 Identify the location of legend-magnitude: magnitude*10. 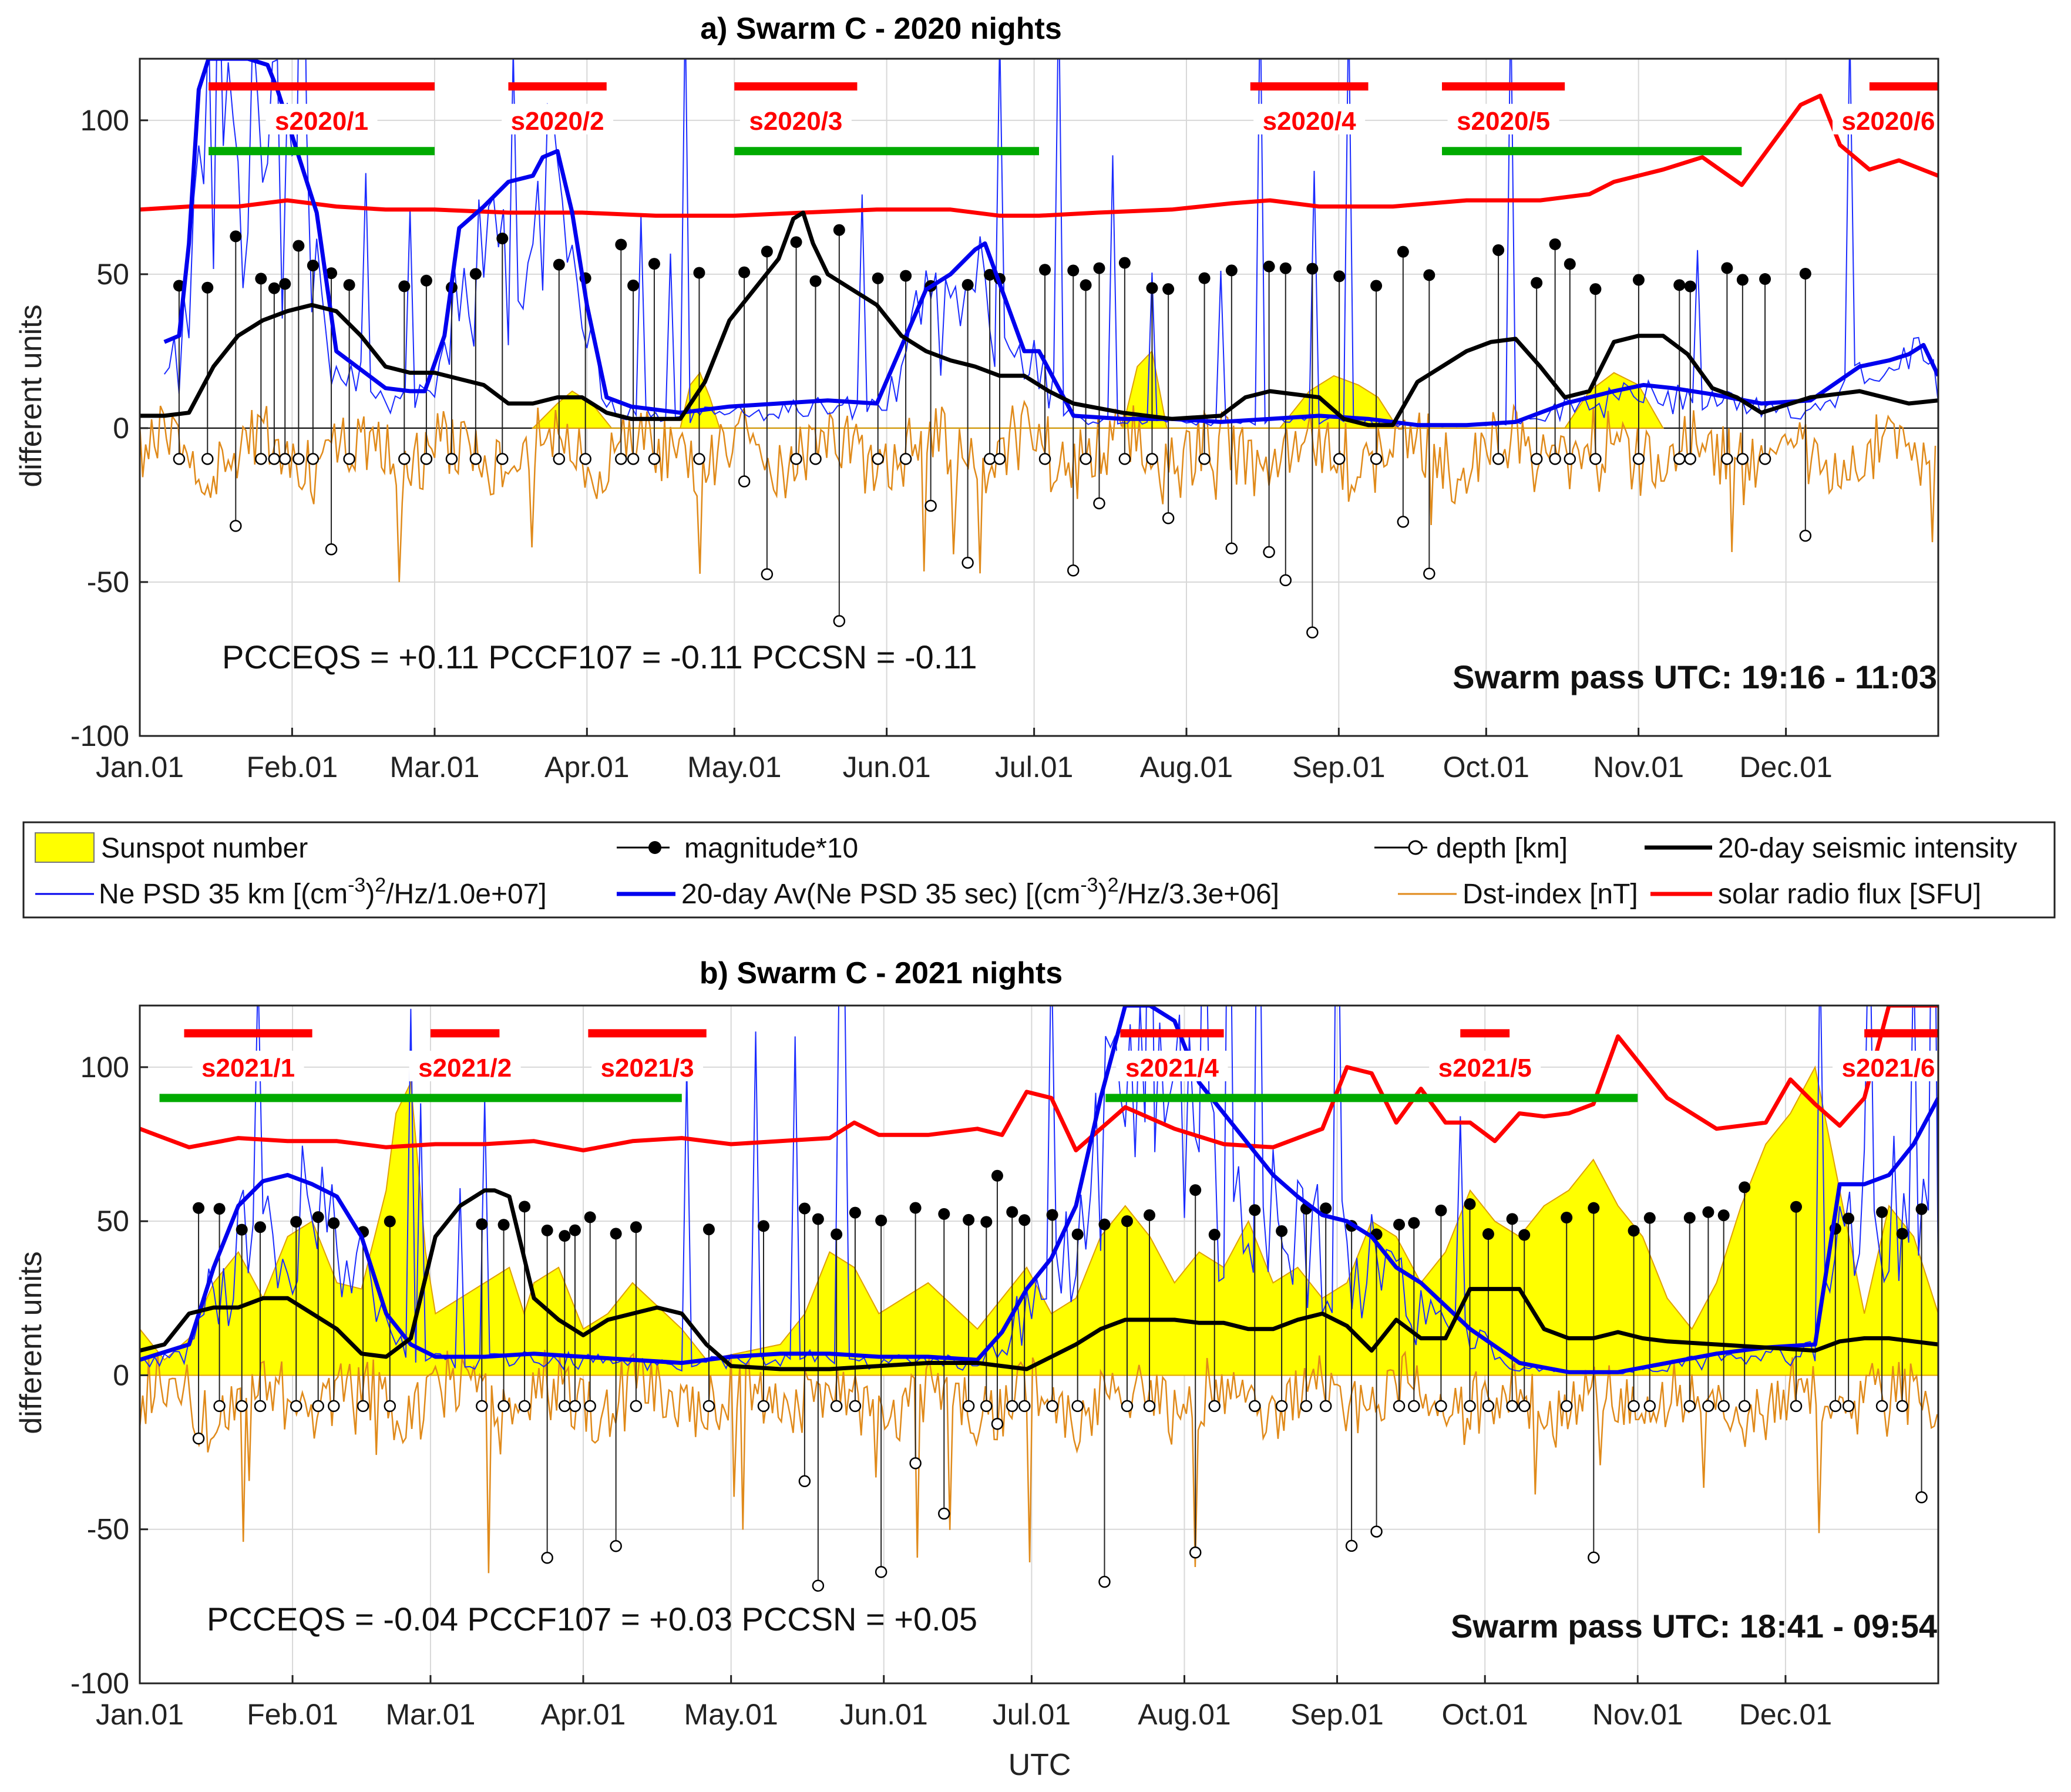
(771, 848).